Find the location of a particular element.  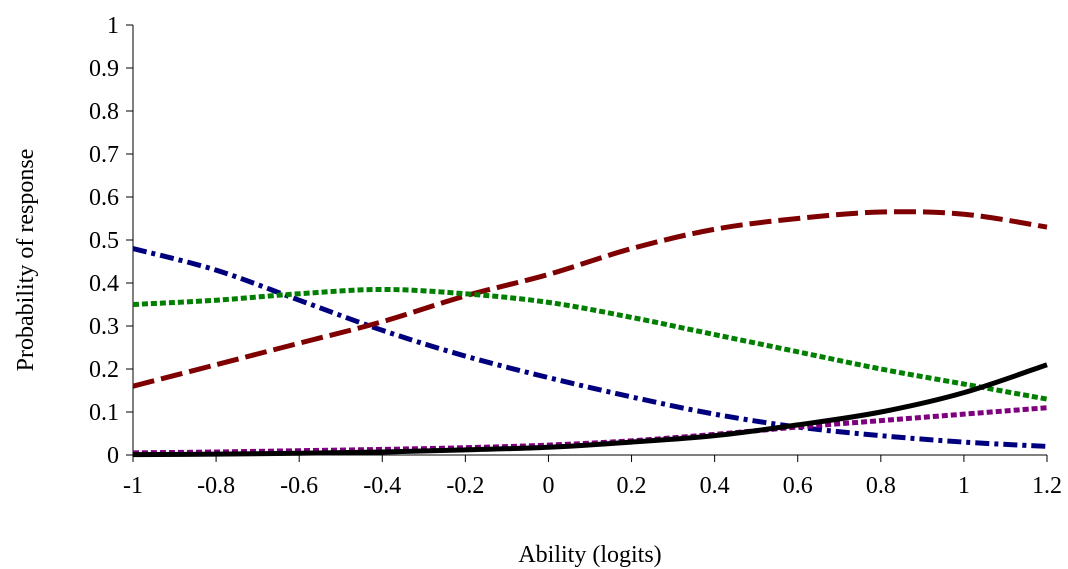

y-tick-label: 0.2 is located at coordinates (104, 370).